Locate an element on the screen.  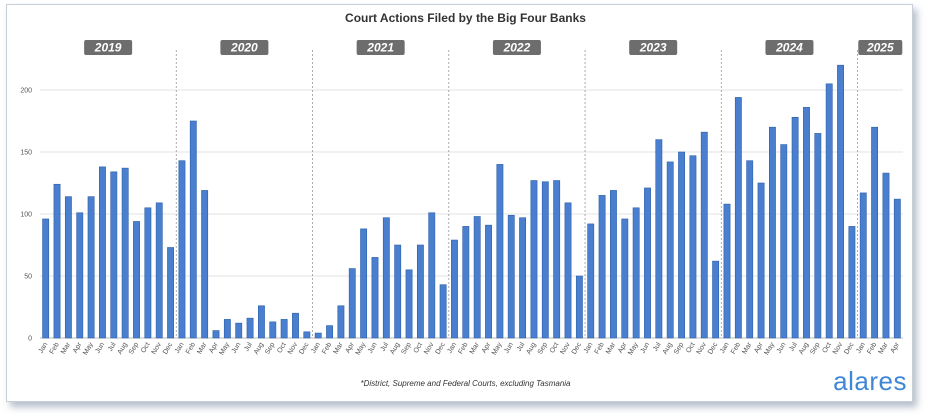
year-badge-label: 2023 is located at coordinates (653, 48).